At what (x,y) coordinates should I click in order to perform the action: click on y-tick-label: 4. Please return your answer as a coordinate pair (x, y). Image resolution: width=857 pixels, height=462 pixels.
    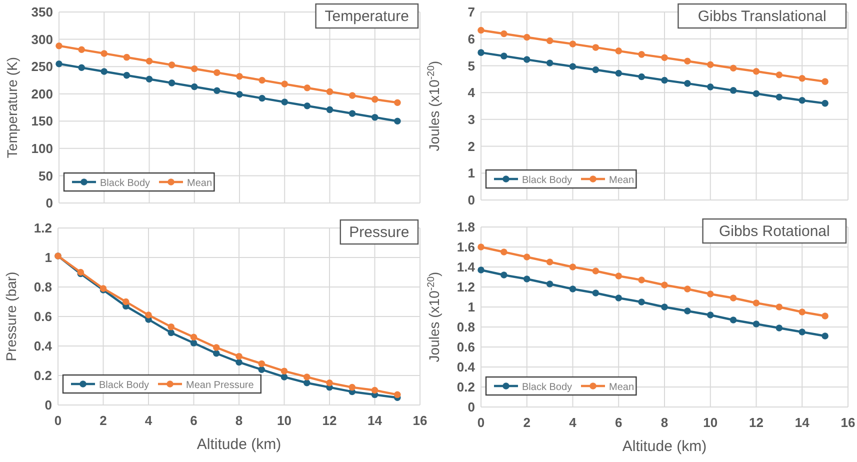
    Looking at the image, I should click on (472, 92).